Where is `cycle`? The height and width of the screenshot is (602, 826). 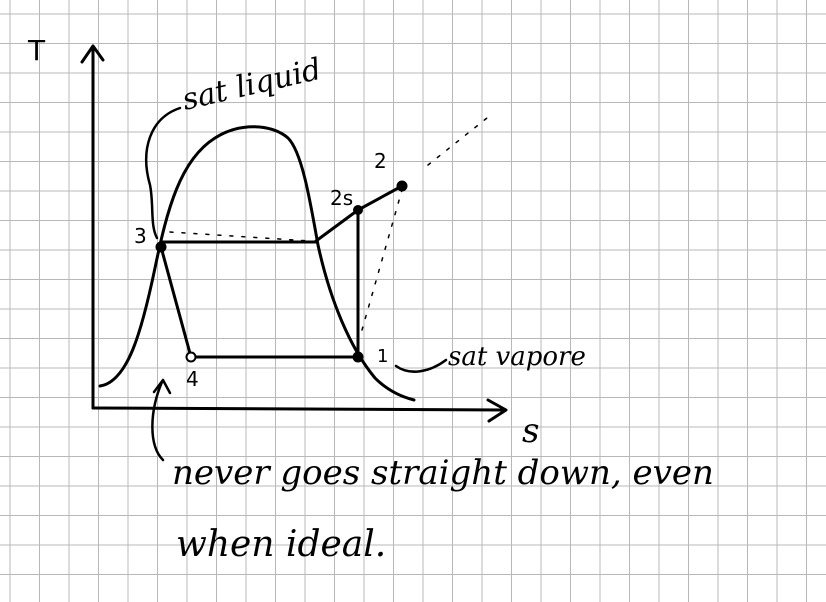
cycle is located at coordinates (281, 271).